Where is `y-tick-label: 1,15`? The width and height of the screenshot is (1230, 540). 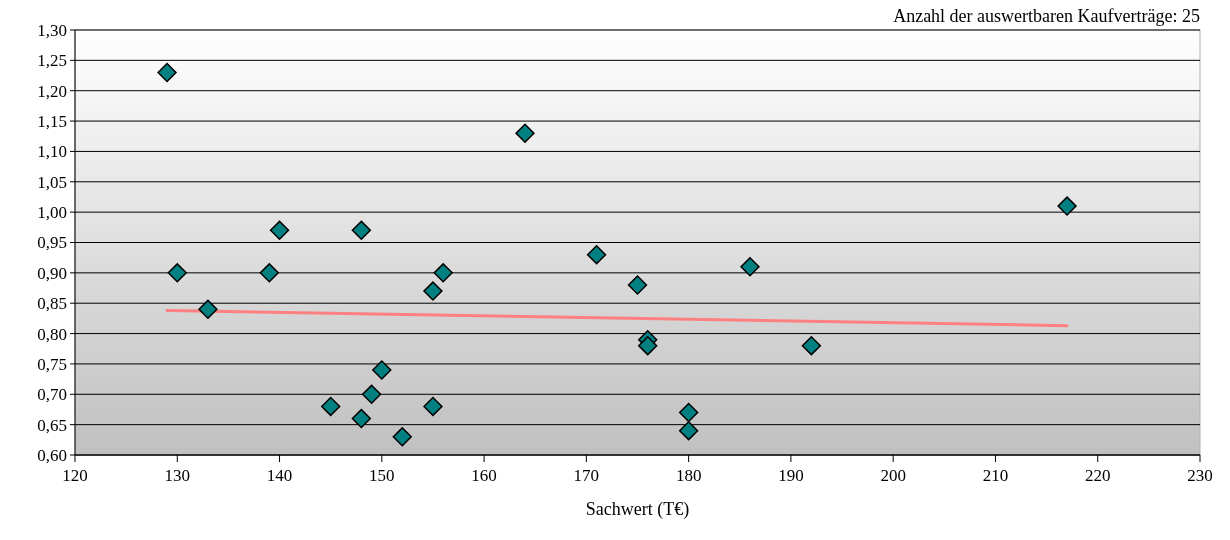
y-tick-label: 1,15 is located at coordinates (52, 122).